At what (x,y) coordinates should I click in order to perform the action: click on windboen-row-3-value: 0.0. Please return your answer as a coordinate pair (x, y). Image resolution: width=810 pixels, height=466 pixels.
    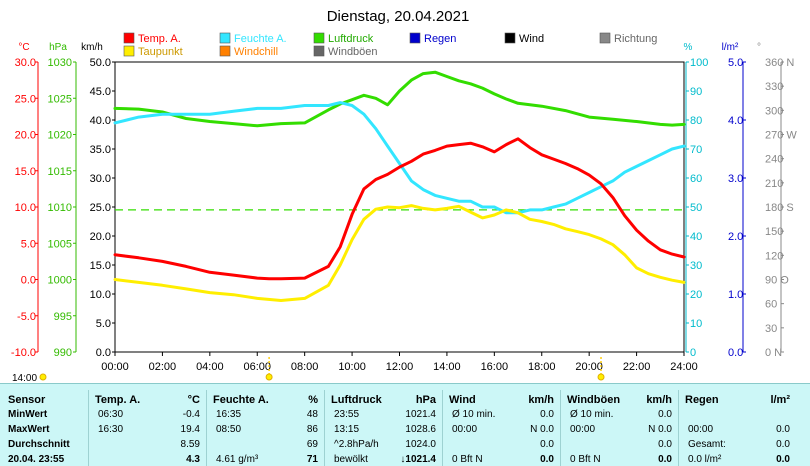
    Looking at the image, I should click on (665, 459).